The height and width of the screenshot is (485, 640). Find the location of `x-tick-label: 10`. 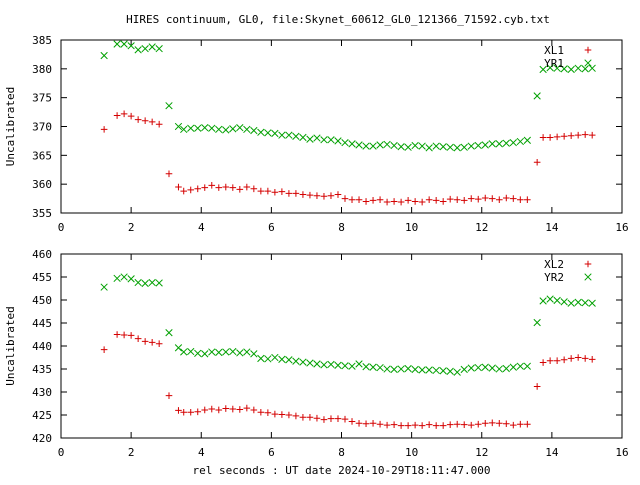

x-tick-label: 10 is located at coordinates (411, 452).